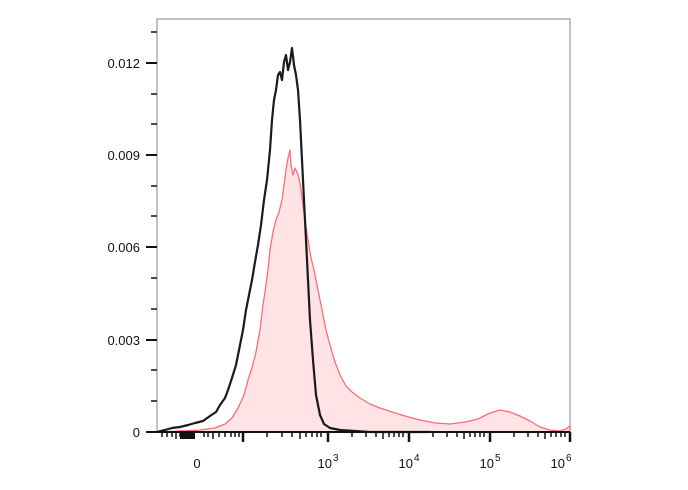 The image size is (688, 490). Describe the element at coordinates (366, 437) in the screenshot. I see `x-axis-ticks` at that location.